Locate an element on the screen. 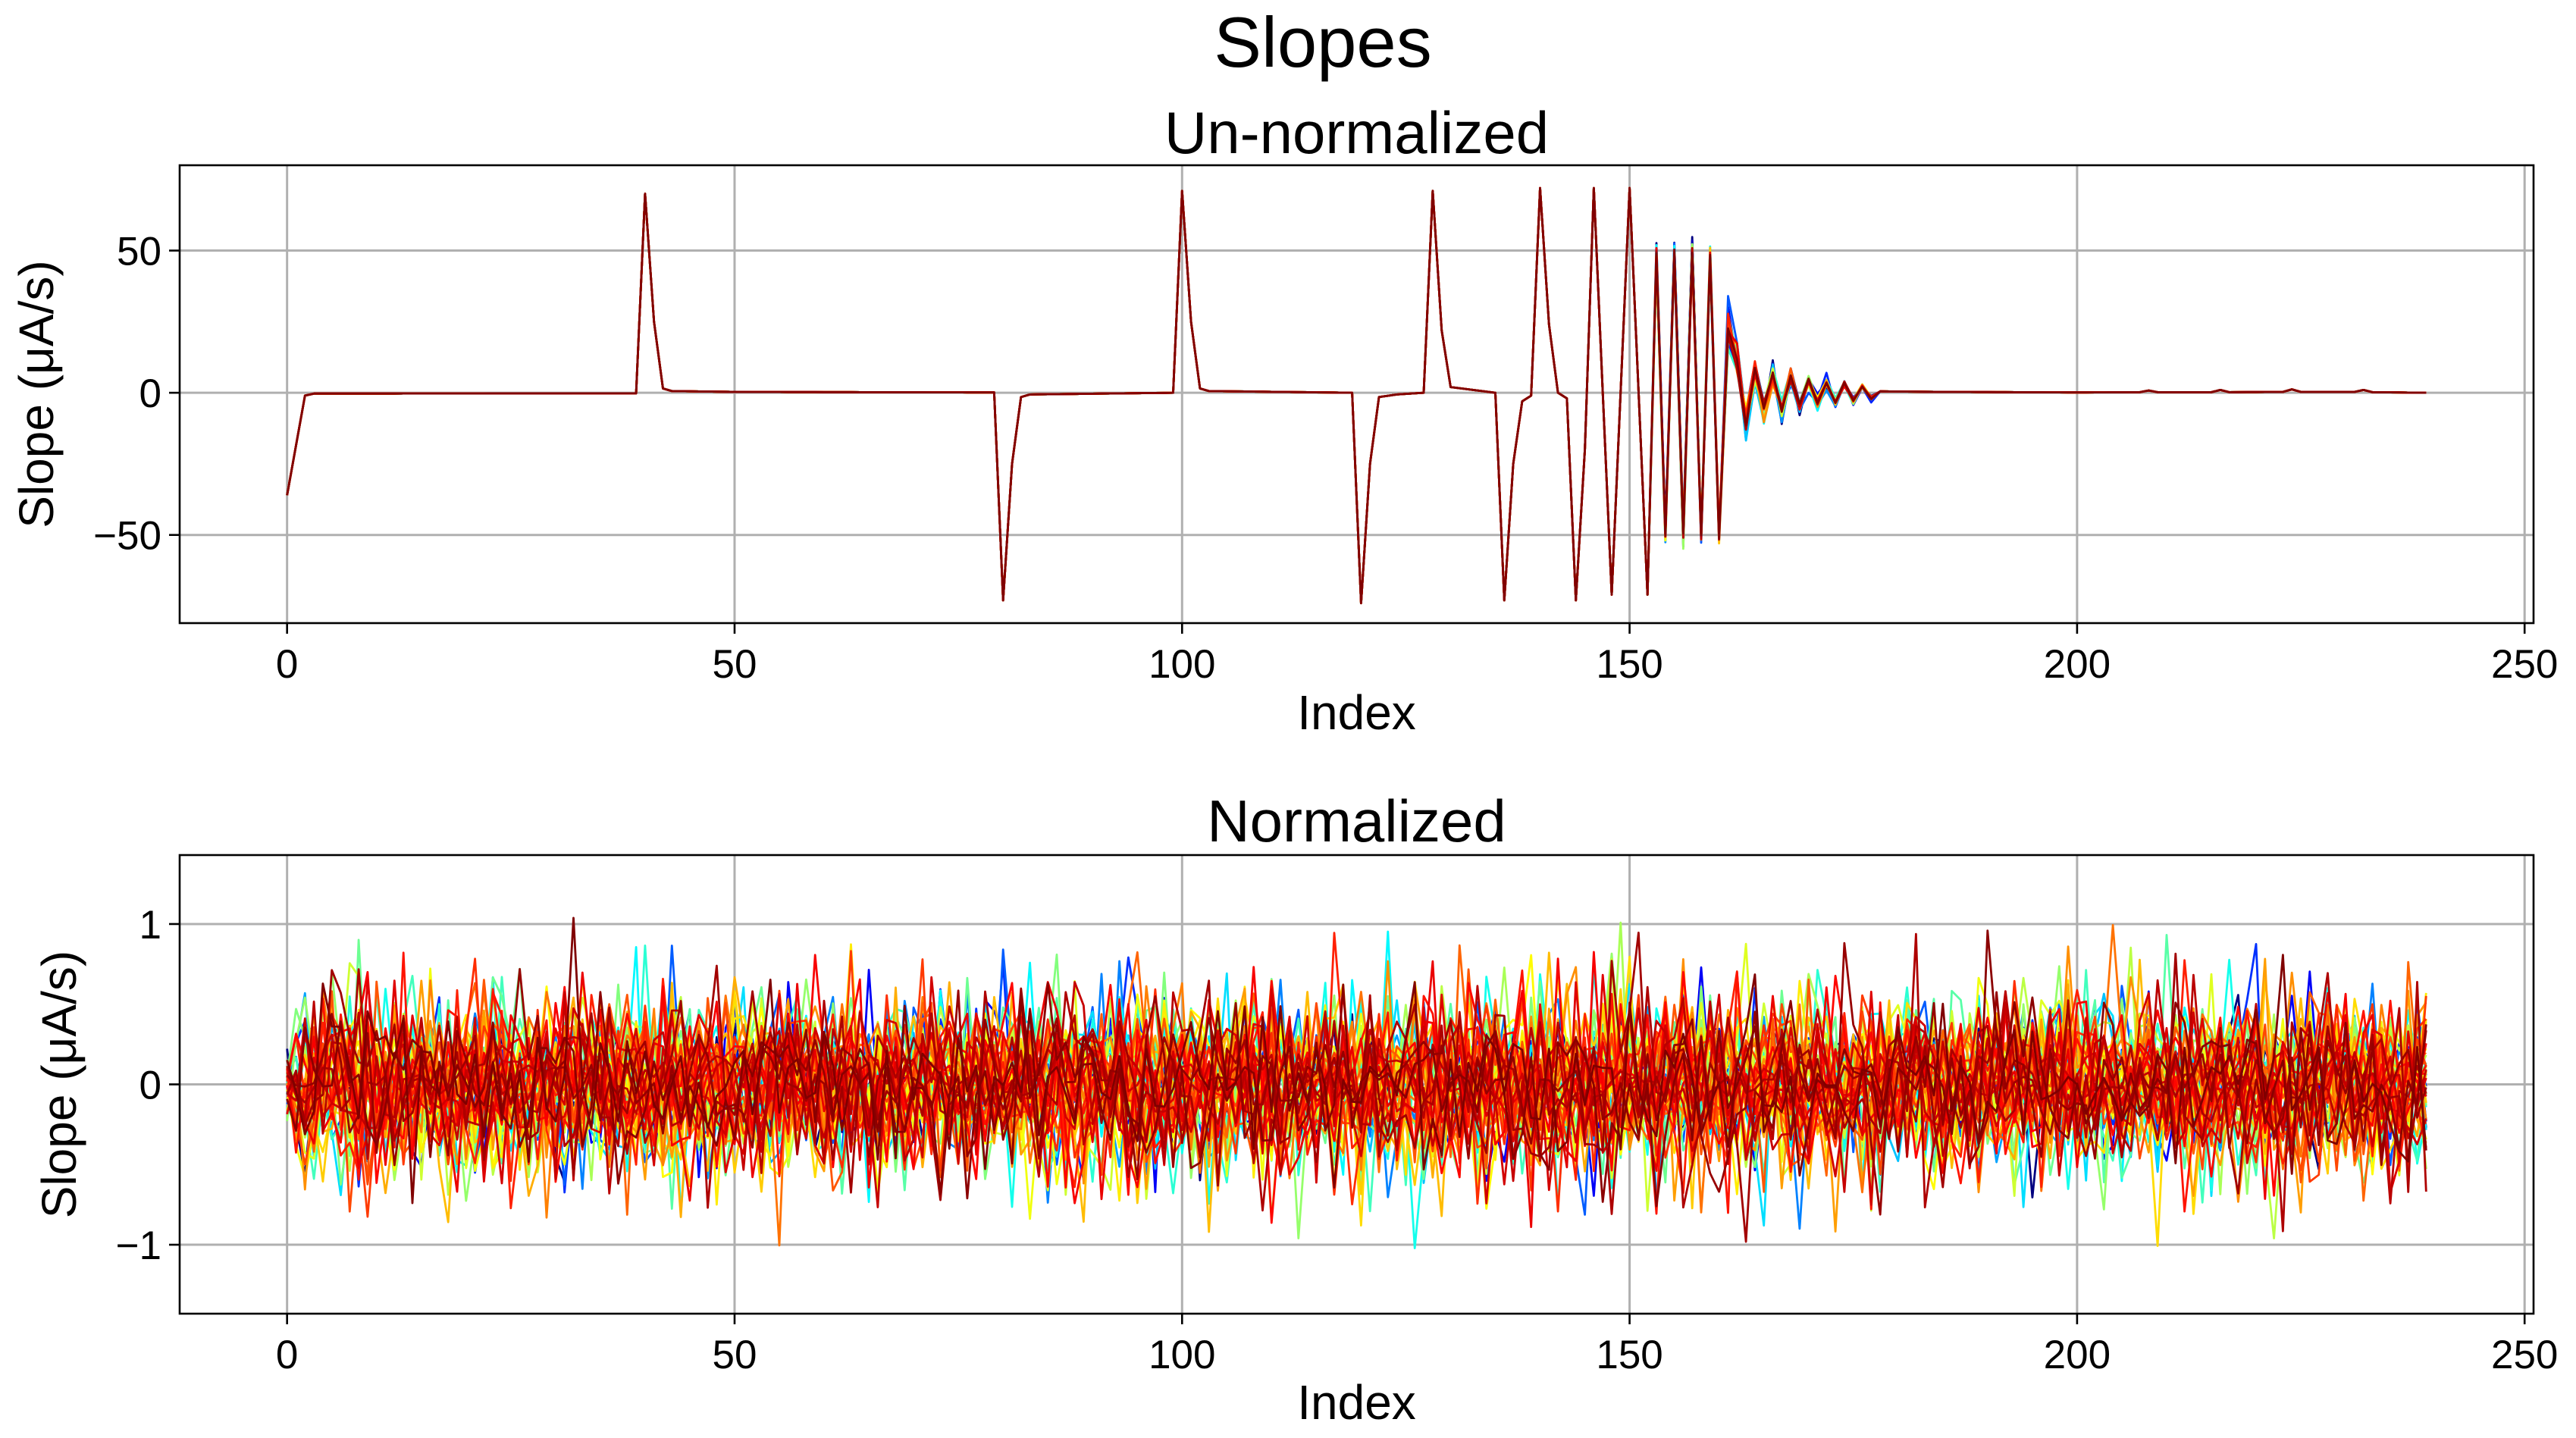 The image size is (2576, 1438). y-tick-label: −1 is located at coordinates (138, 1246).